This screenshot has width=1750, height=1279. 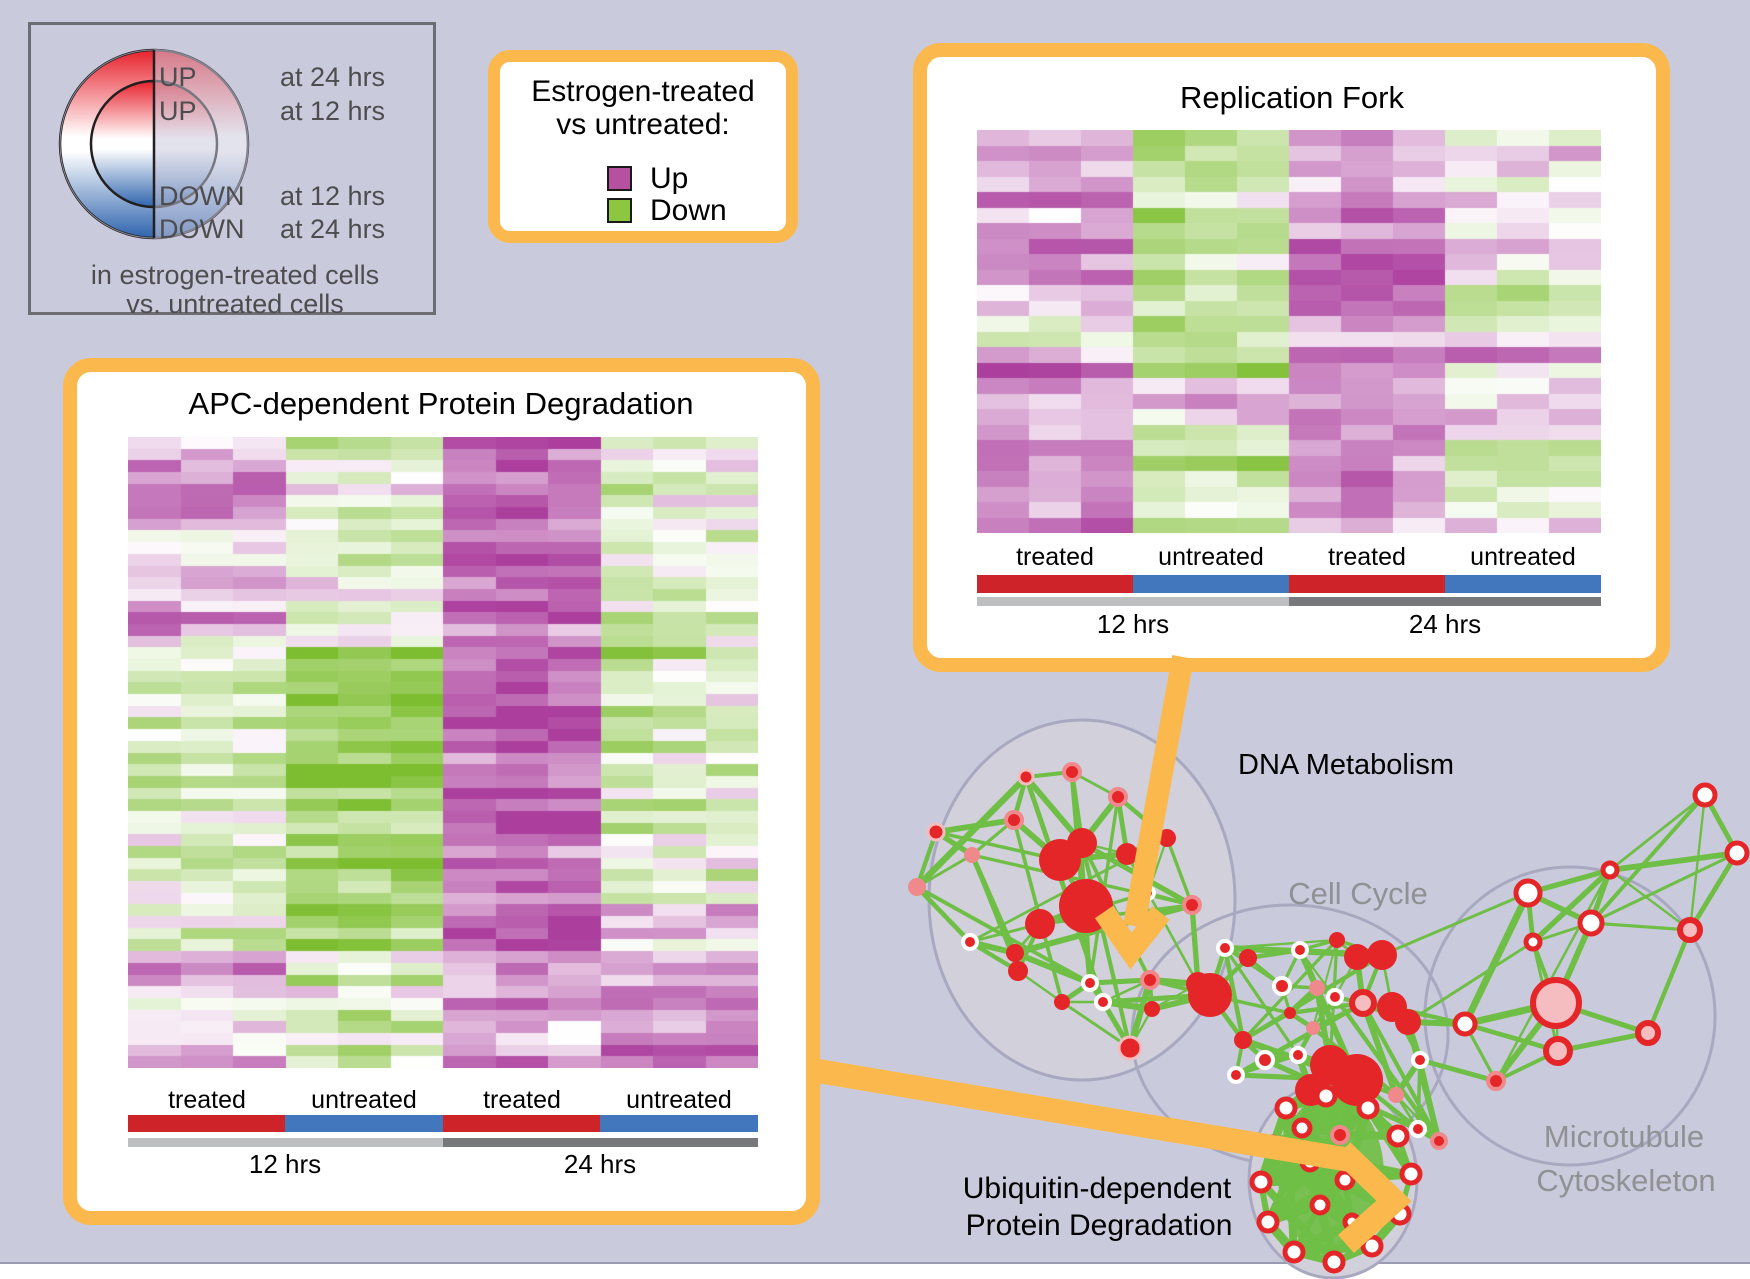 I want to click on rf-time-label-12: 12 hrs, so click(x=1133, y=624).